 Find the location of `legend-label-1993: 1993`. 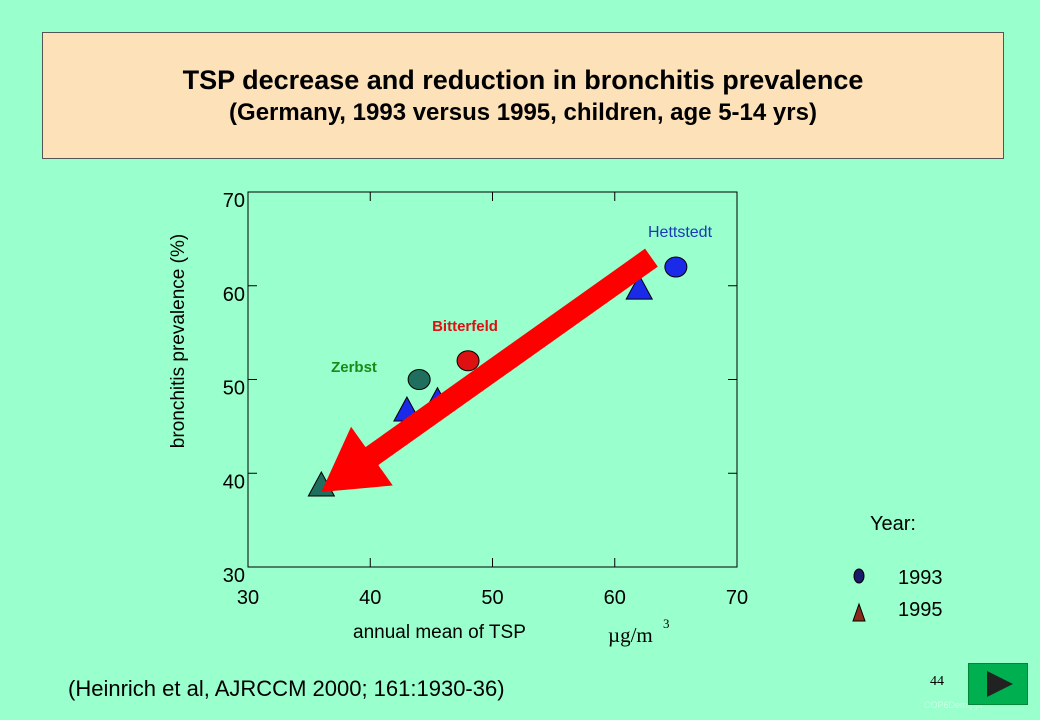

legend-label-1993: 1993 is located at coordinates (920, 578).